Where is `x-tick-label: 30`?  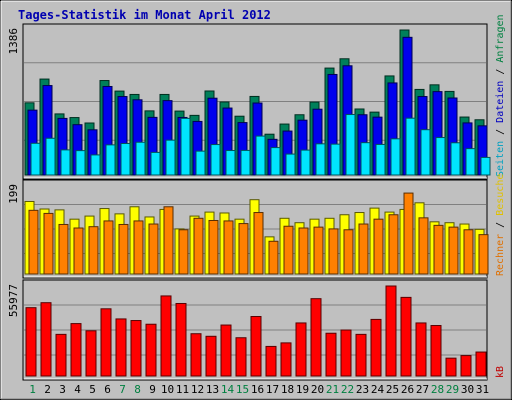 x-tick-label: 30 is located at coordinates (467, 389).